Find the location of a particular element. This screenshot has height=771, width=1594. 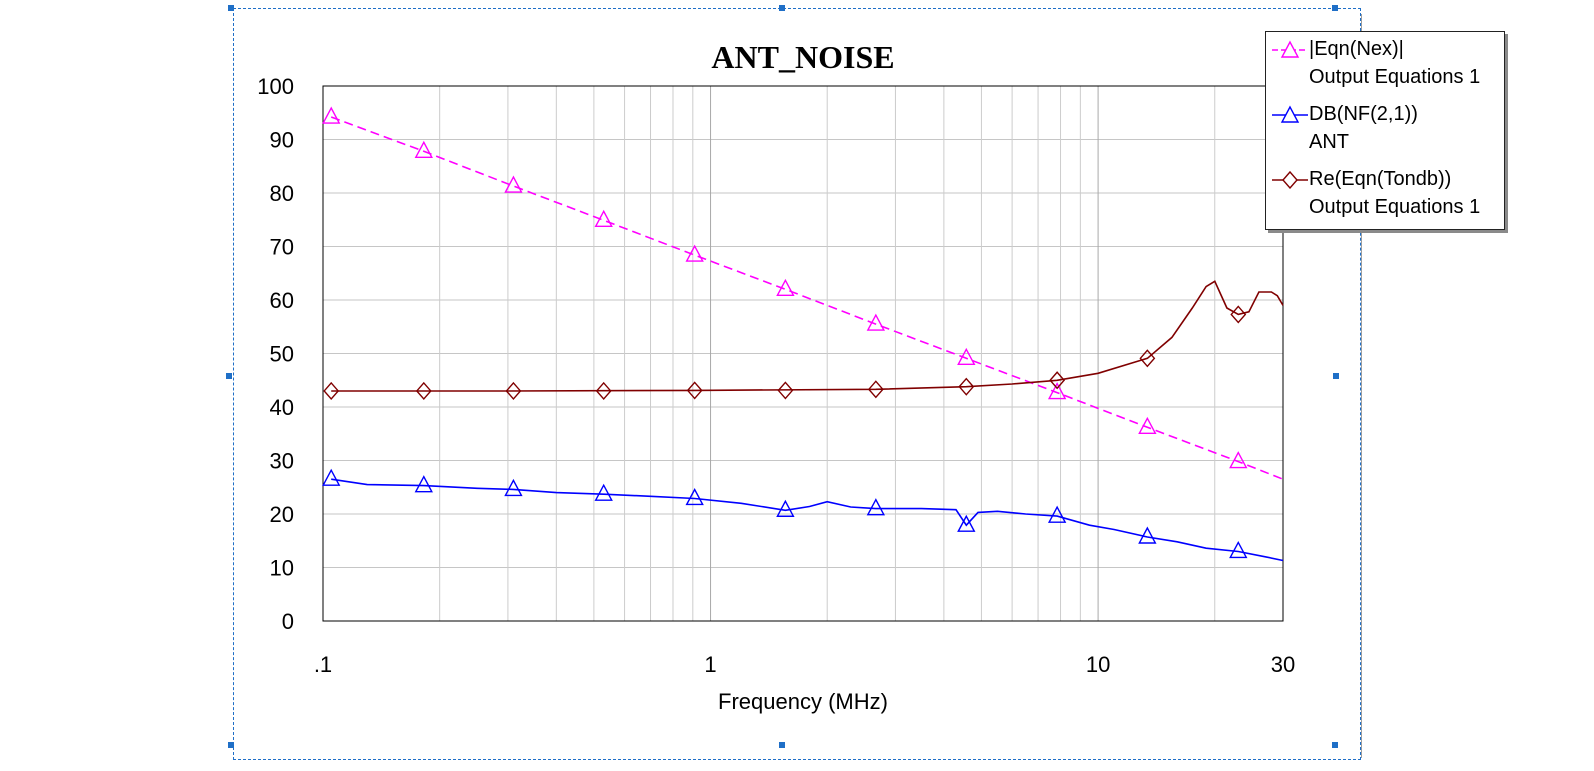

y-tick-label: 50 is located at coordinates (282, 354).